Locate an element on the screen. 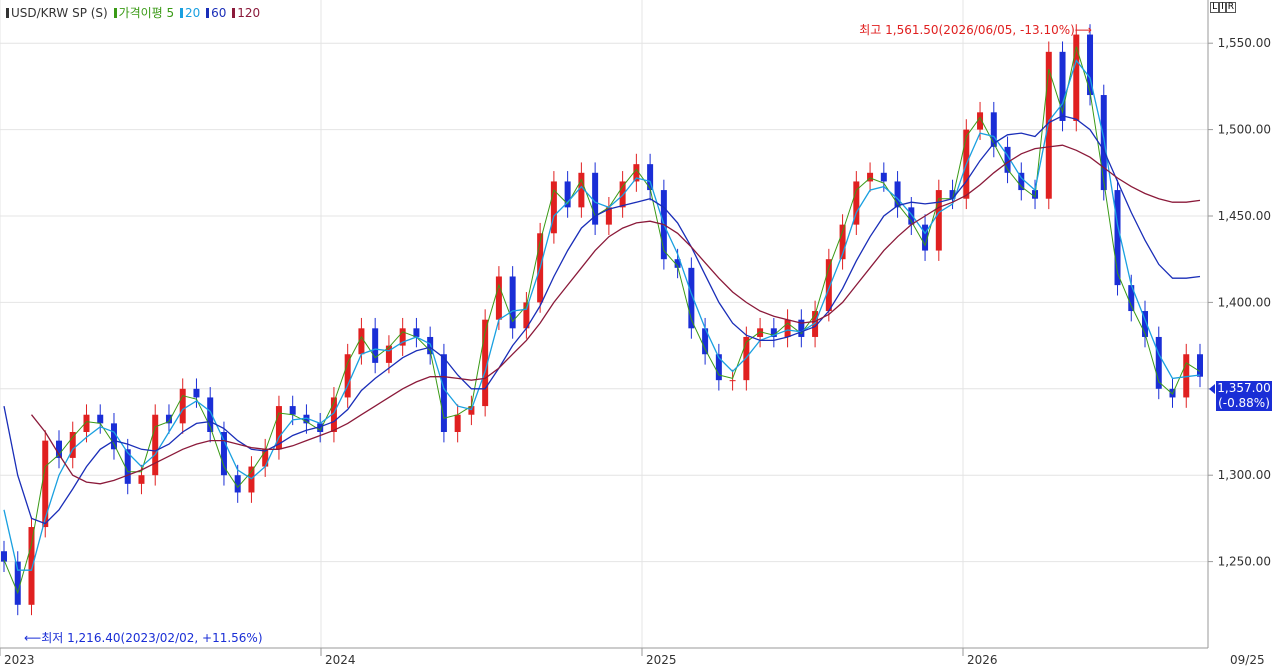 The width and height of the screenshot is (1280, 672). legend-ma120: 120 is located at coordinates (249, 13).